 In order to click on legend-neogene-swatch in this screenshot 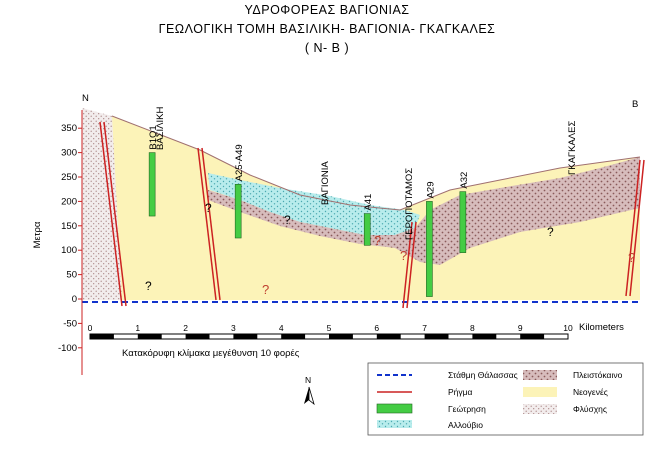, I will do `click(540, 392)`.